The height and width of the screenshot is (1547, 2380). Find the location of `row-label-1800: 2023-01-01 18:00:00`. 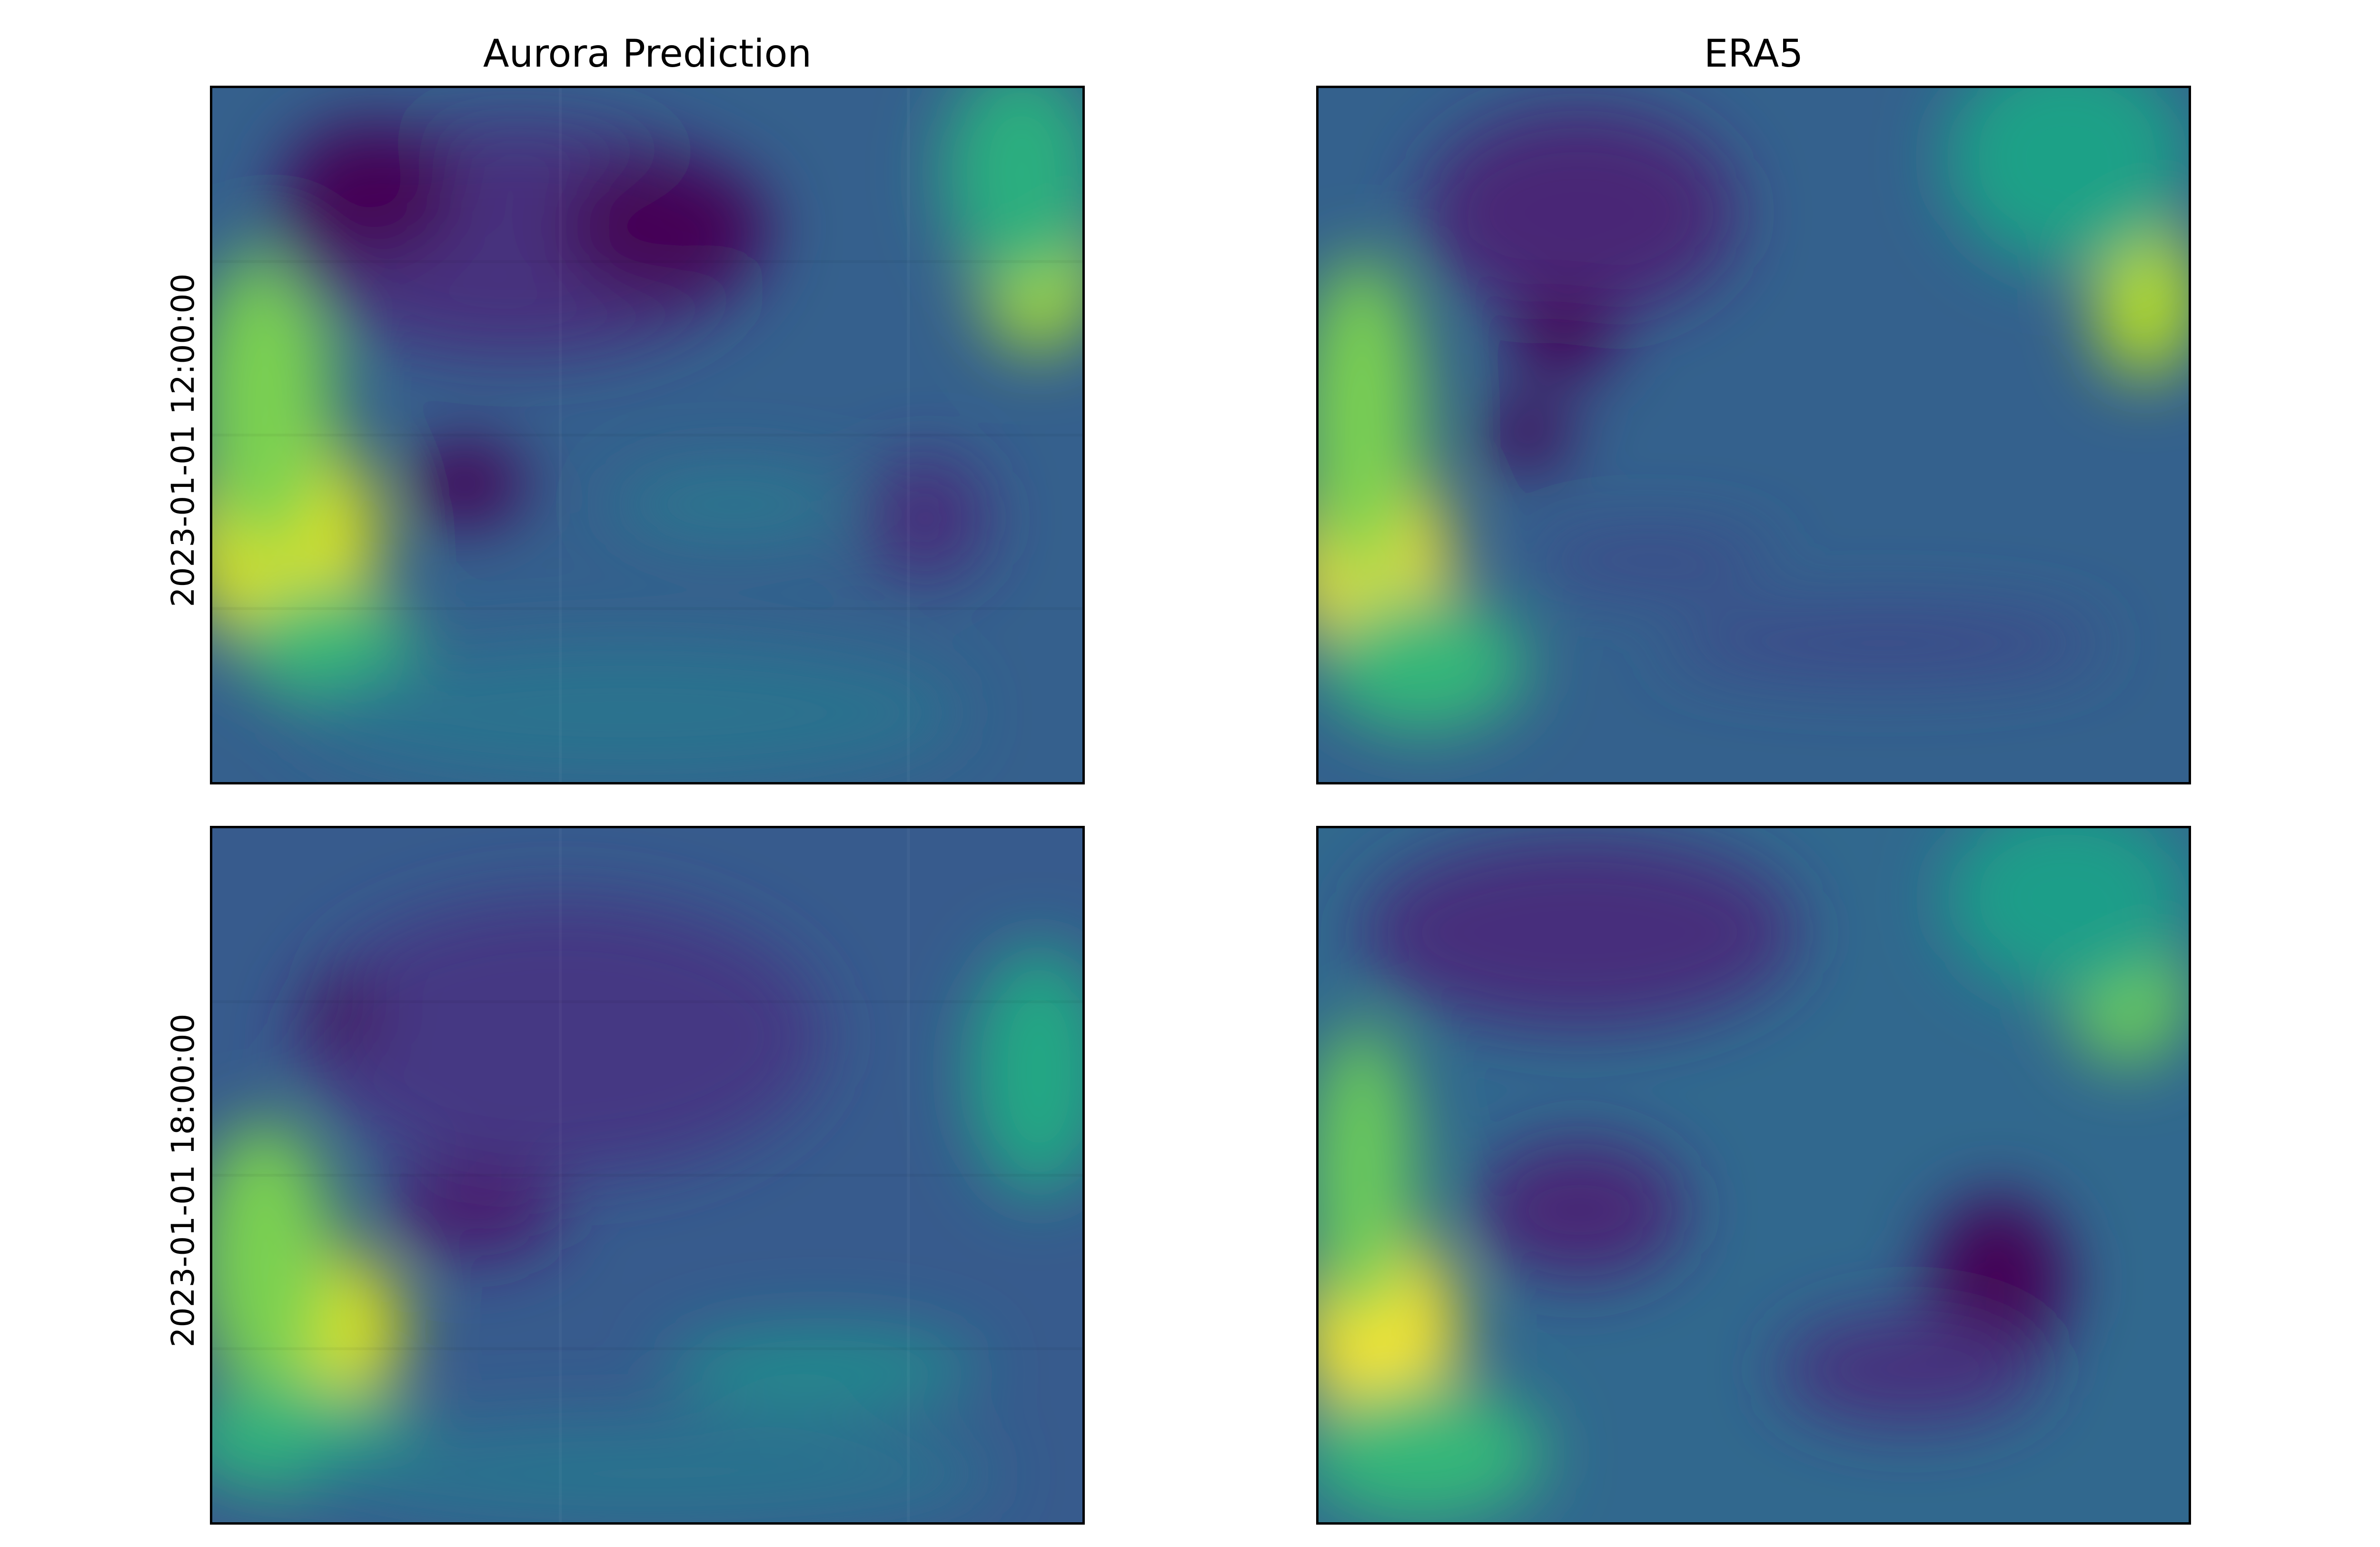

row-label-1800: 2023-01-01 18:00:00 is located at coordinates (183, 1180).